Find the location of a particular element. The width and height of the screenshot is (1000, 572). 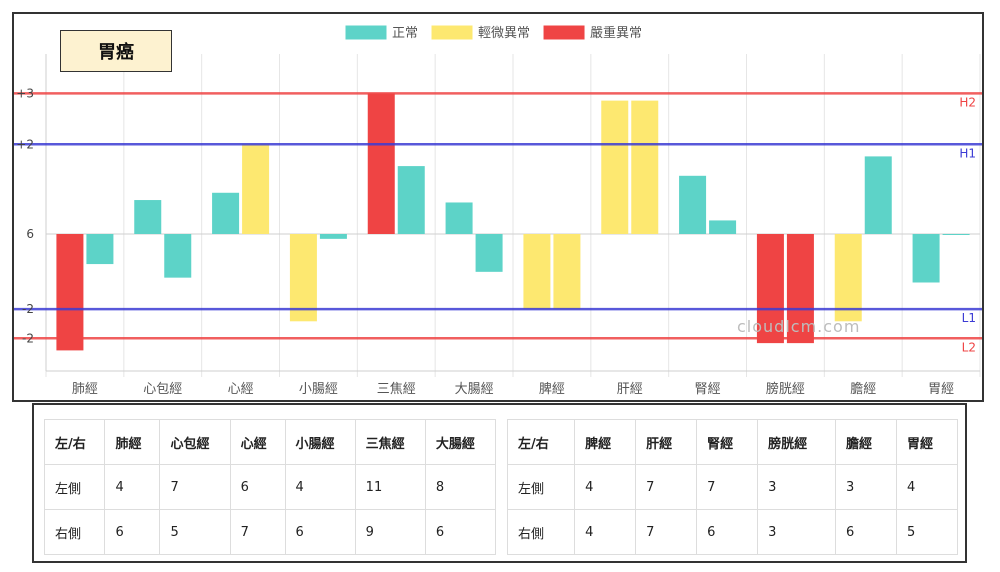

reference-line-label: L1 is located at coordinates (969, 318).